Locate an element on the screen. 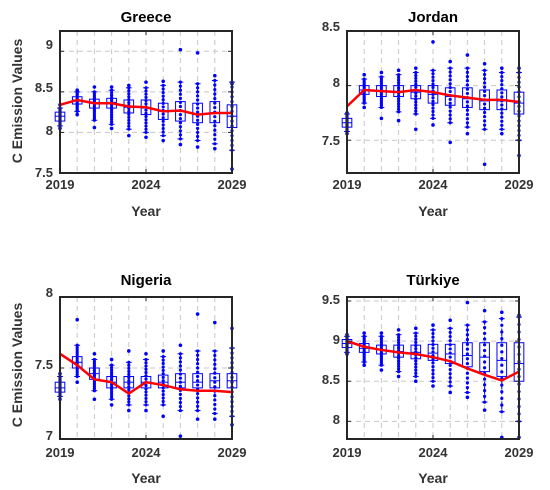 The image size is (550, 490). x-tick-label: 2029 is located at coordinates (232, 452).